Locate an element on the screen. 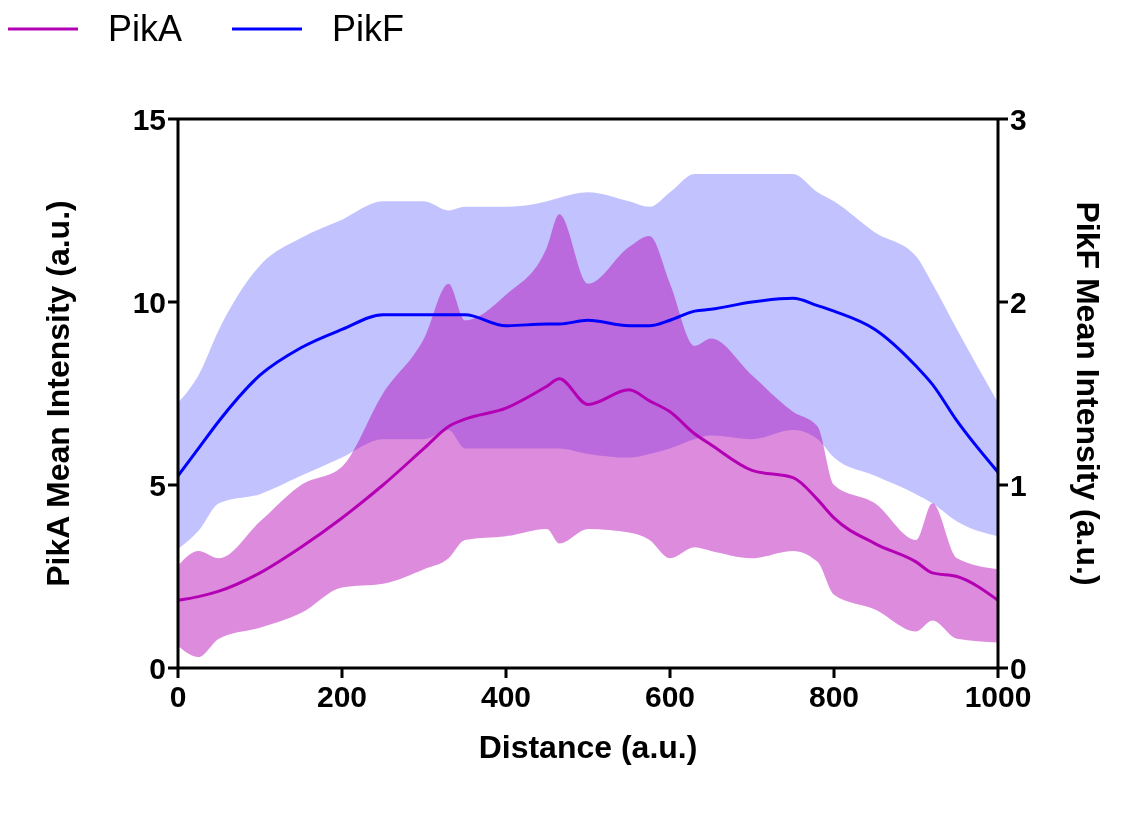  y-tick-label: 0 is located at coordinates (157, 668).